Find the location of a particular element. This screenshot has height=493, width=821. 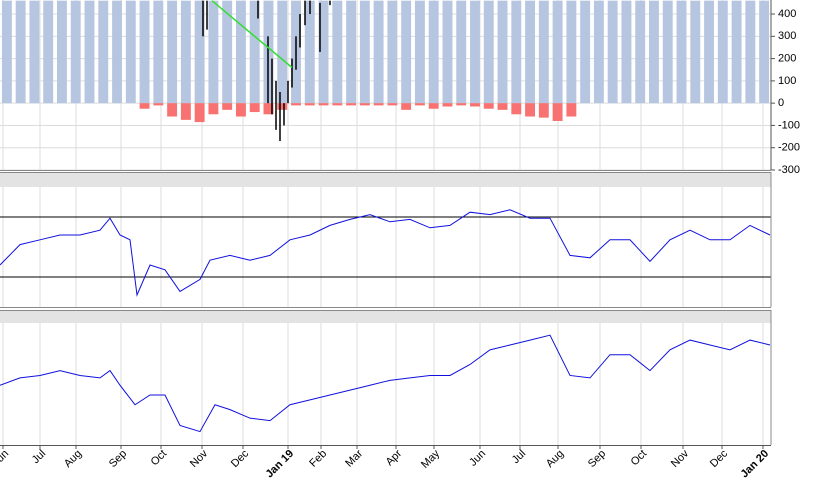

x-tick-label: un is located at coordinates (5, 456).